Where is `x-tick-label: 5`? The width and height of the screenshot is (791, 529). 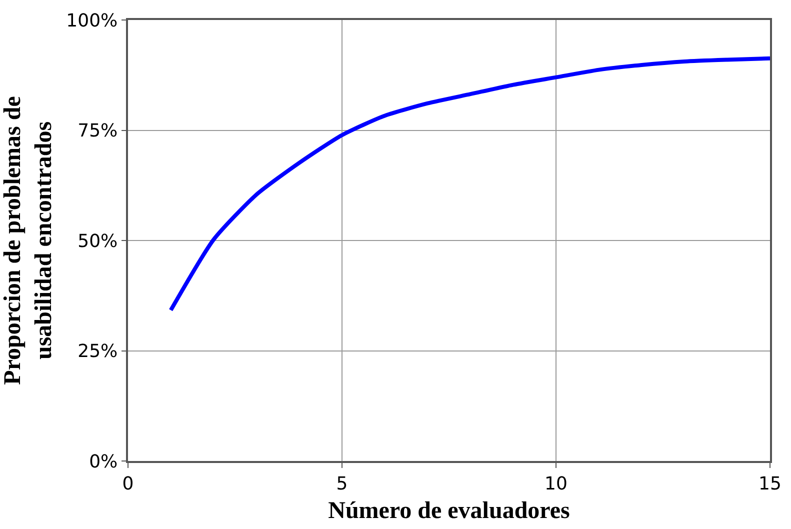 x-tick-label: 5 is located at coordinates (342, 483).